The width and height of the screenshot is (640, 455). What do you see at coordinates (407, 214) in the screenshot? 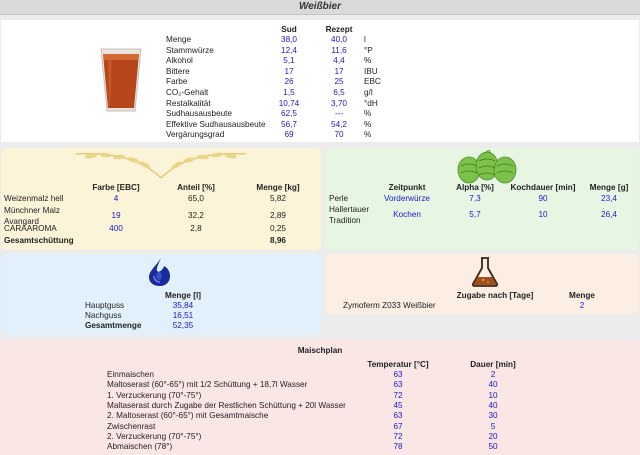
I see `hop-time: Kochen` at bounding box center [407, 214].